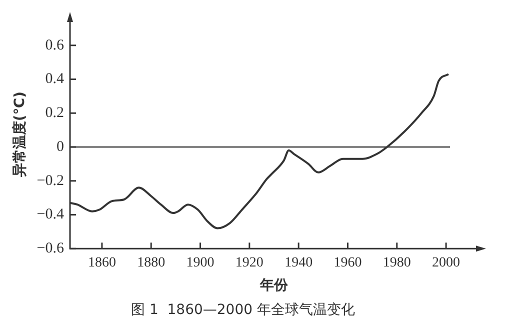 Image resolution: width=528 pixels, height=327 pixels. I want to click on y-tick-label: 0.4, so click(55, 79).